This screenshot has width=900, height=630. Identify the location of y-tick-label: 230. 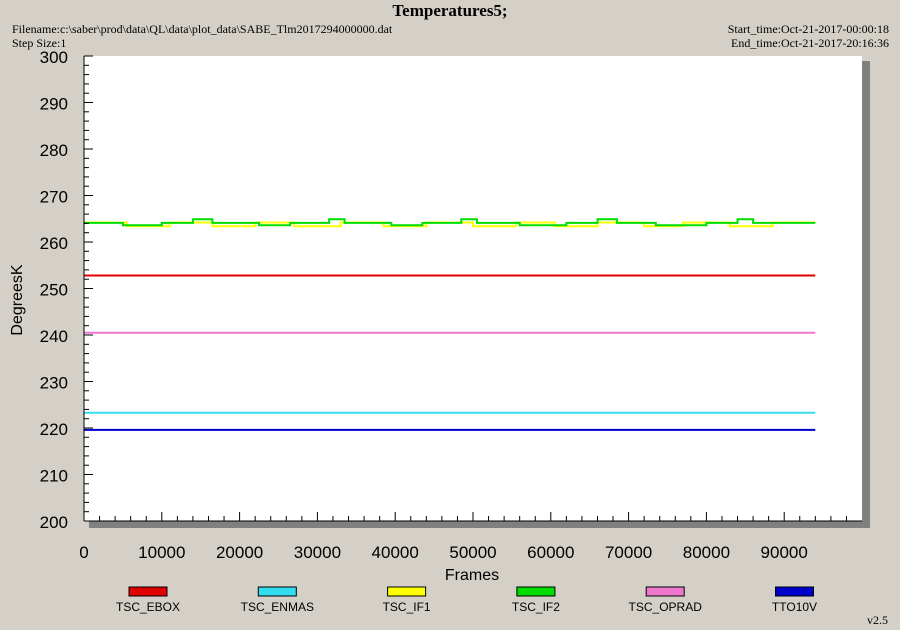
(54, 383).